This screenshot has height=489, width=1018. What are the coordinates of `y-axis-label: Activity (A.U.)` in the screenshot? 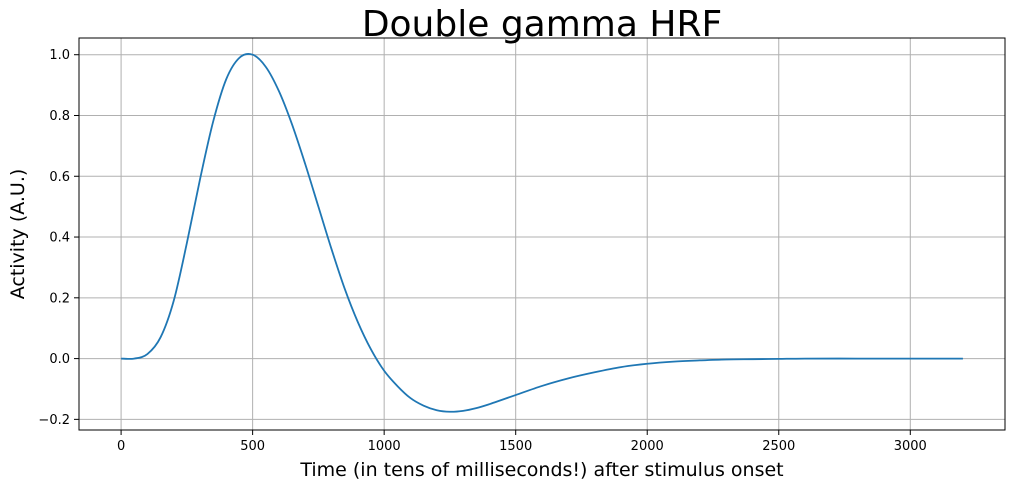 It's located at (18, 234).